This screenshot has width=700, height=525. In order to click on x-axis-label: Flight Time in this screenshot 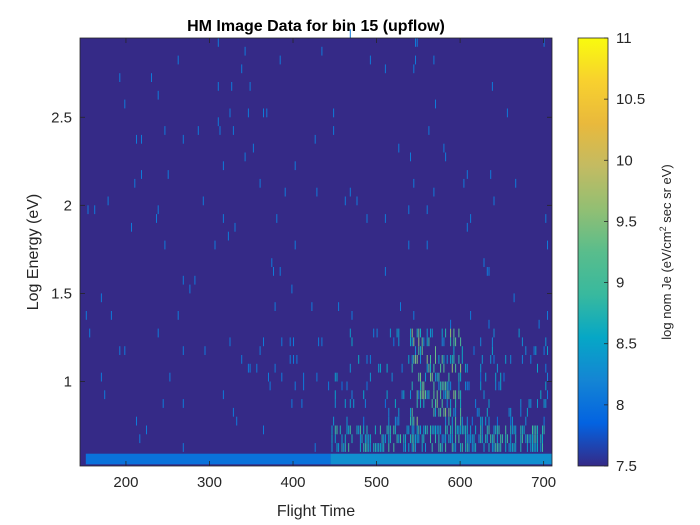, I will do `click(316, 511)`.